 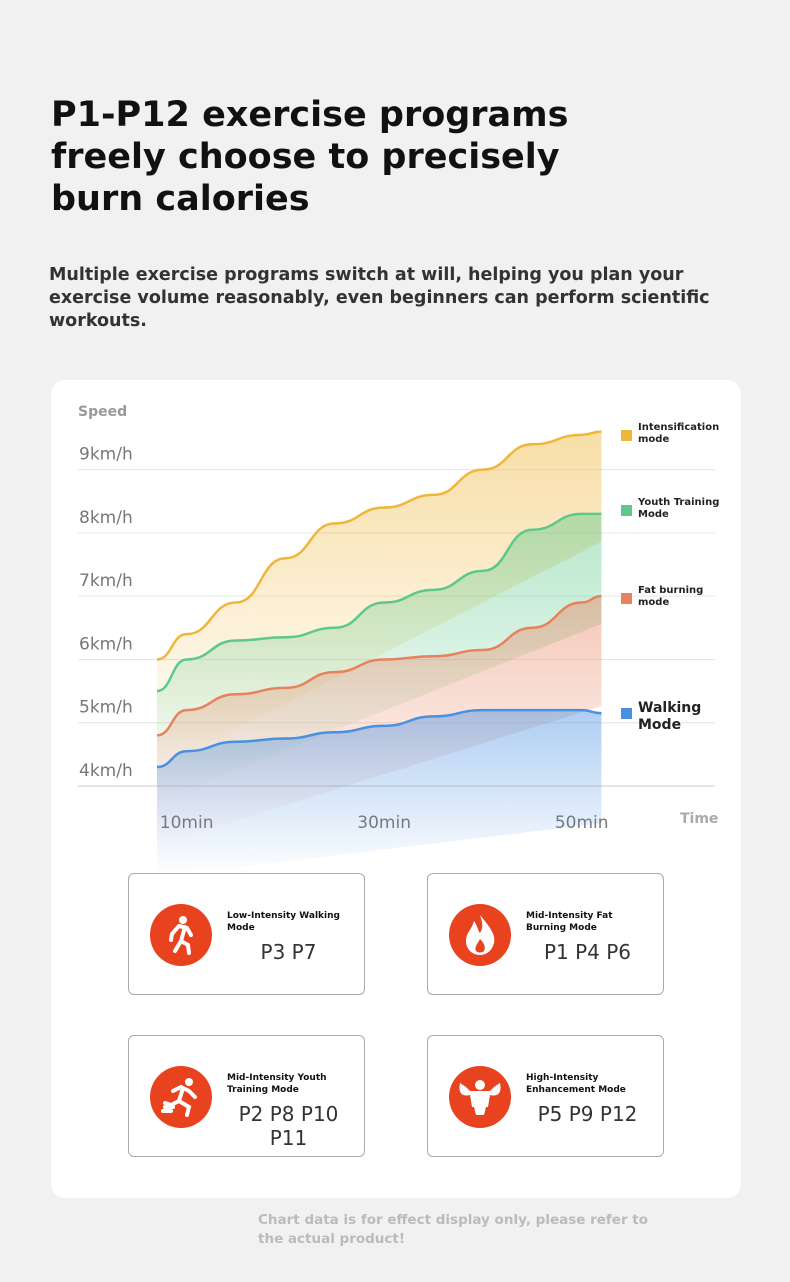 I want to click on area, so click(x=379, y=794).